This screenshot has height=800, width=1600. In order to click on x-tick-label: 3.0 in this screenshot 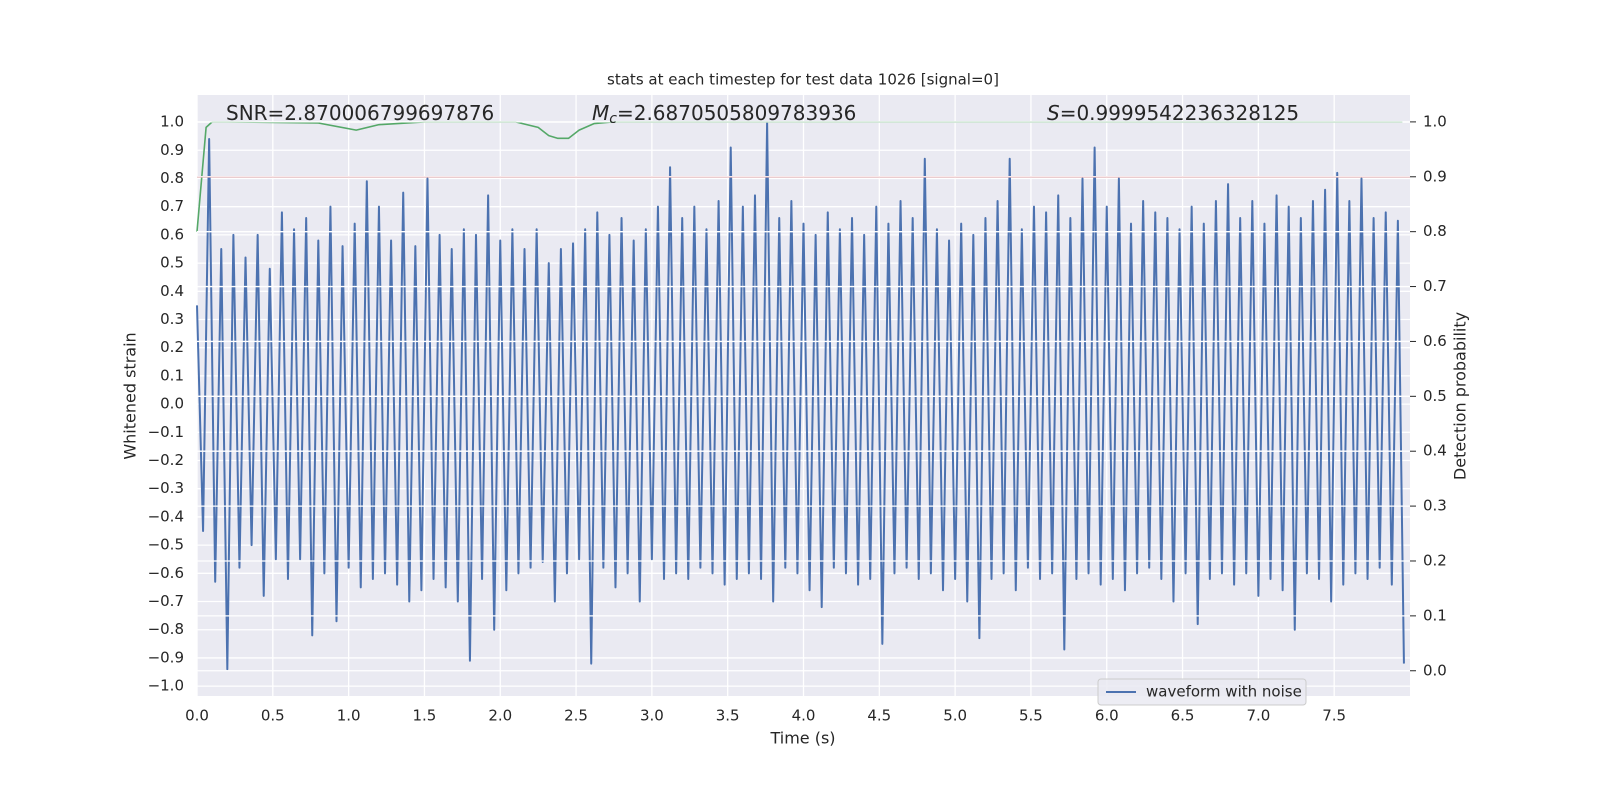, I will do `click(652, 716)`.